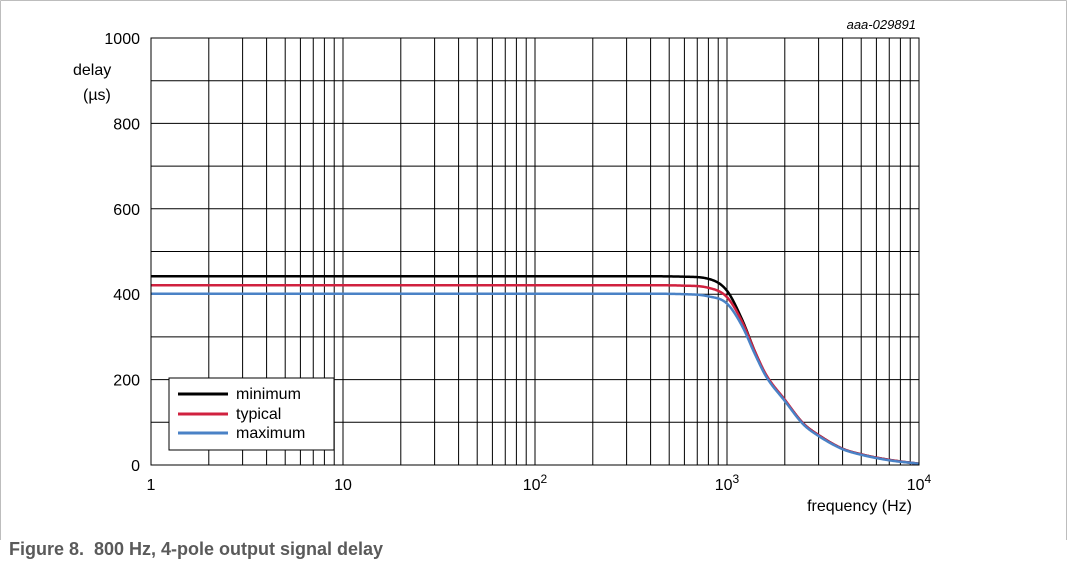 This screenshot has height=565, width=1067. I want to click on x-tick-label: 10⁴, so click(919, 483).